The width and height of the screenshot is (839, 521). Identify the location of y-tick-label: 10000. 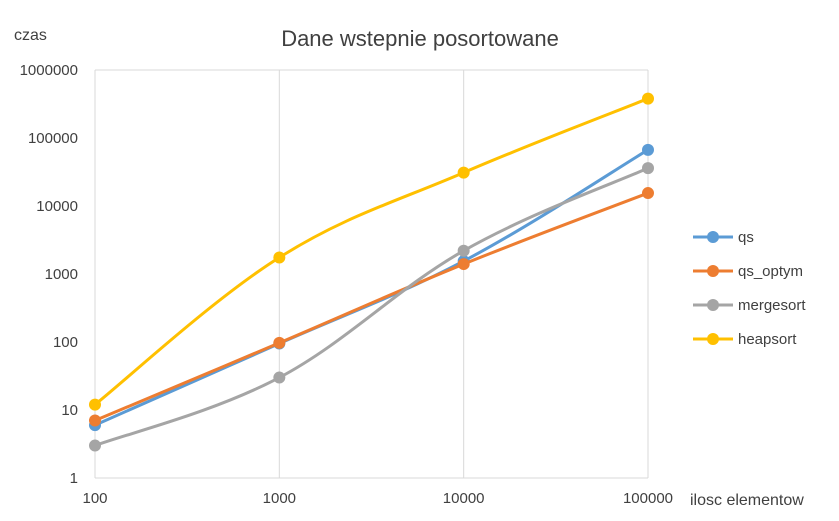
(57, 206).